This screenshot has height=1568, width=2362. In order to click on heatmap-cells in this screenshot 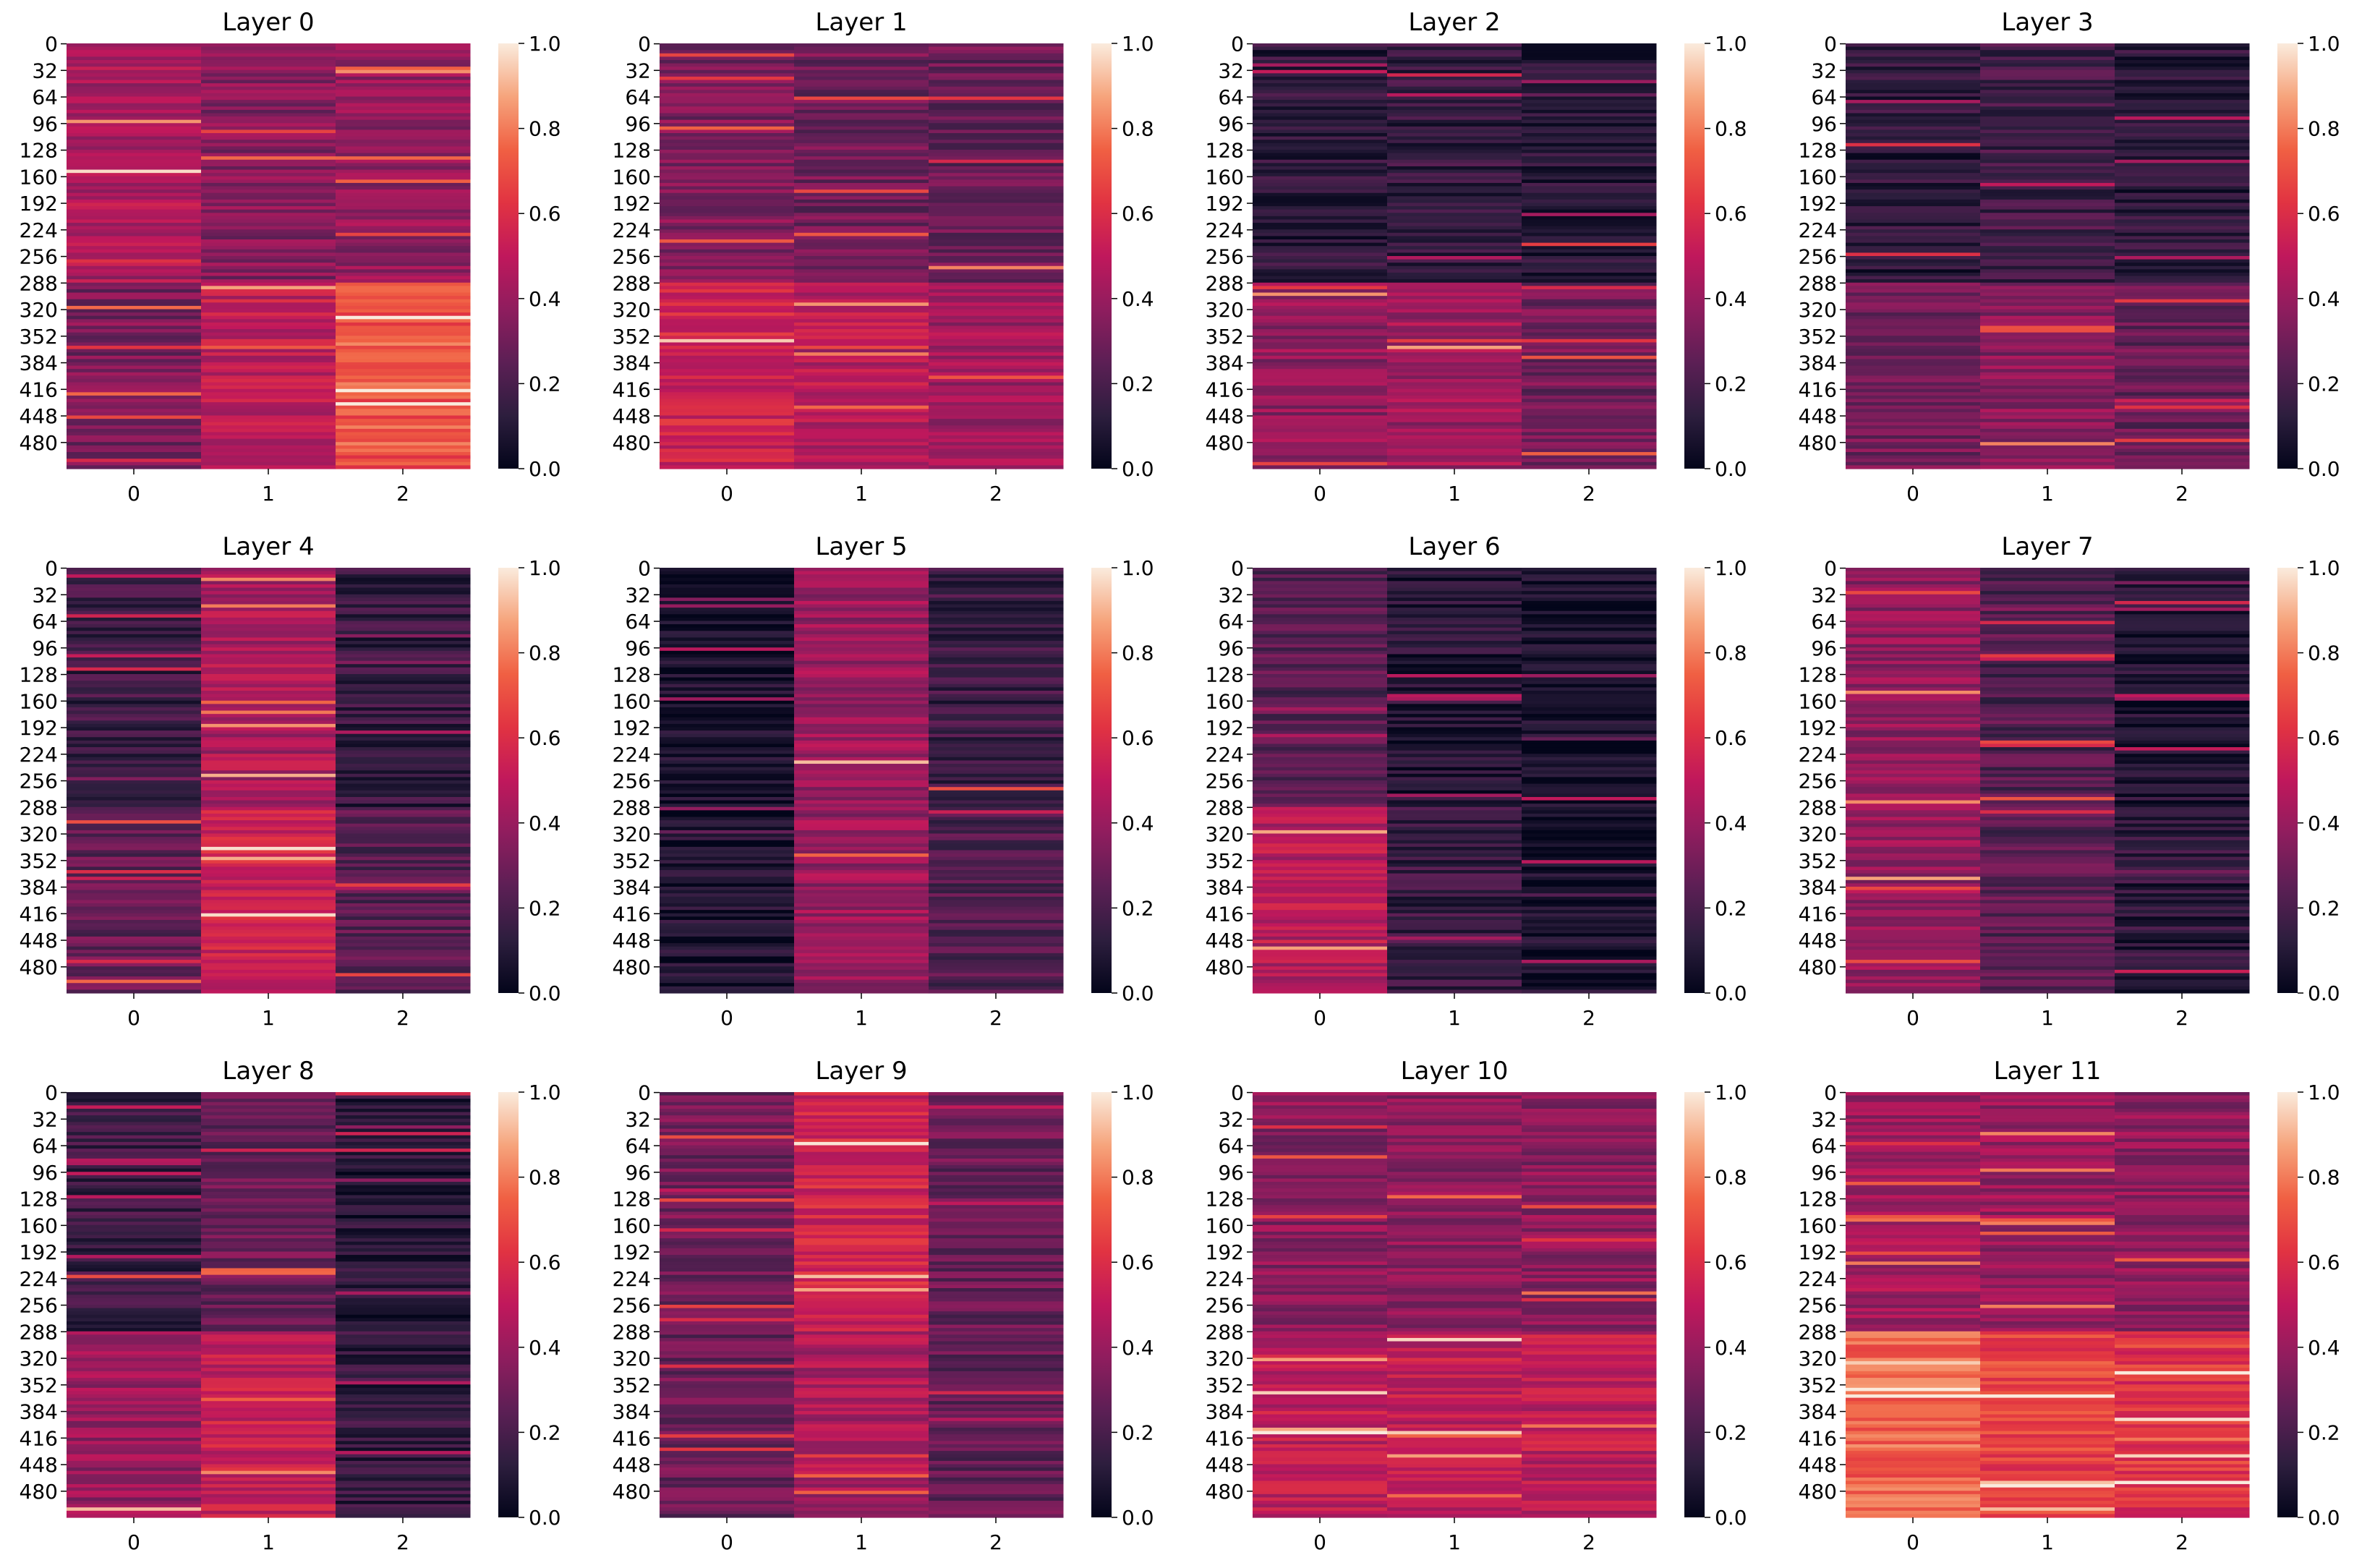, I will do `click(2048, 781)`.